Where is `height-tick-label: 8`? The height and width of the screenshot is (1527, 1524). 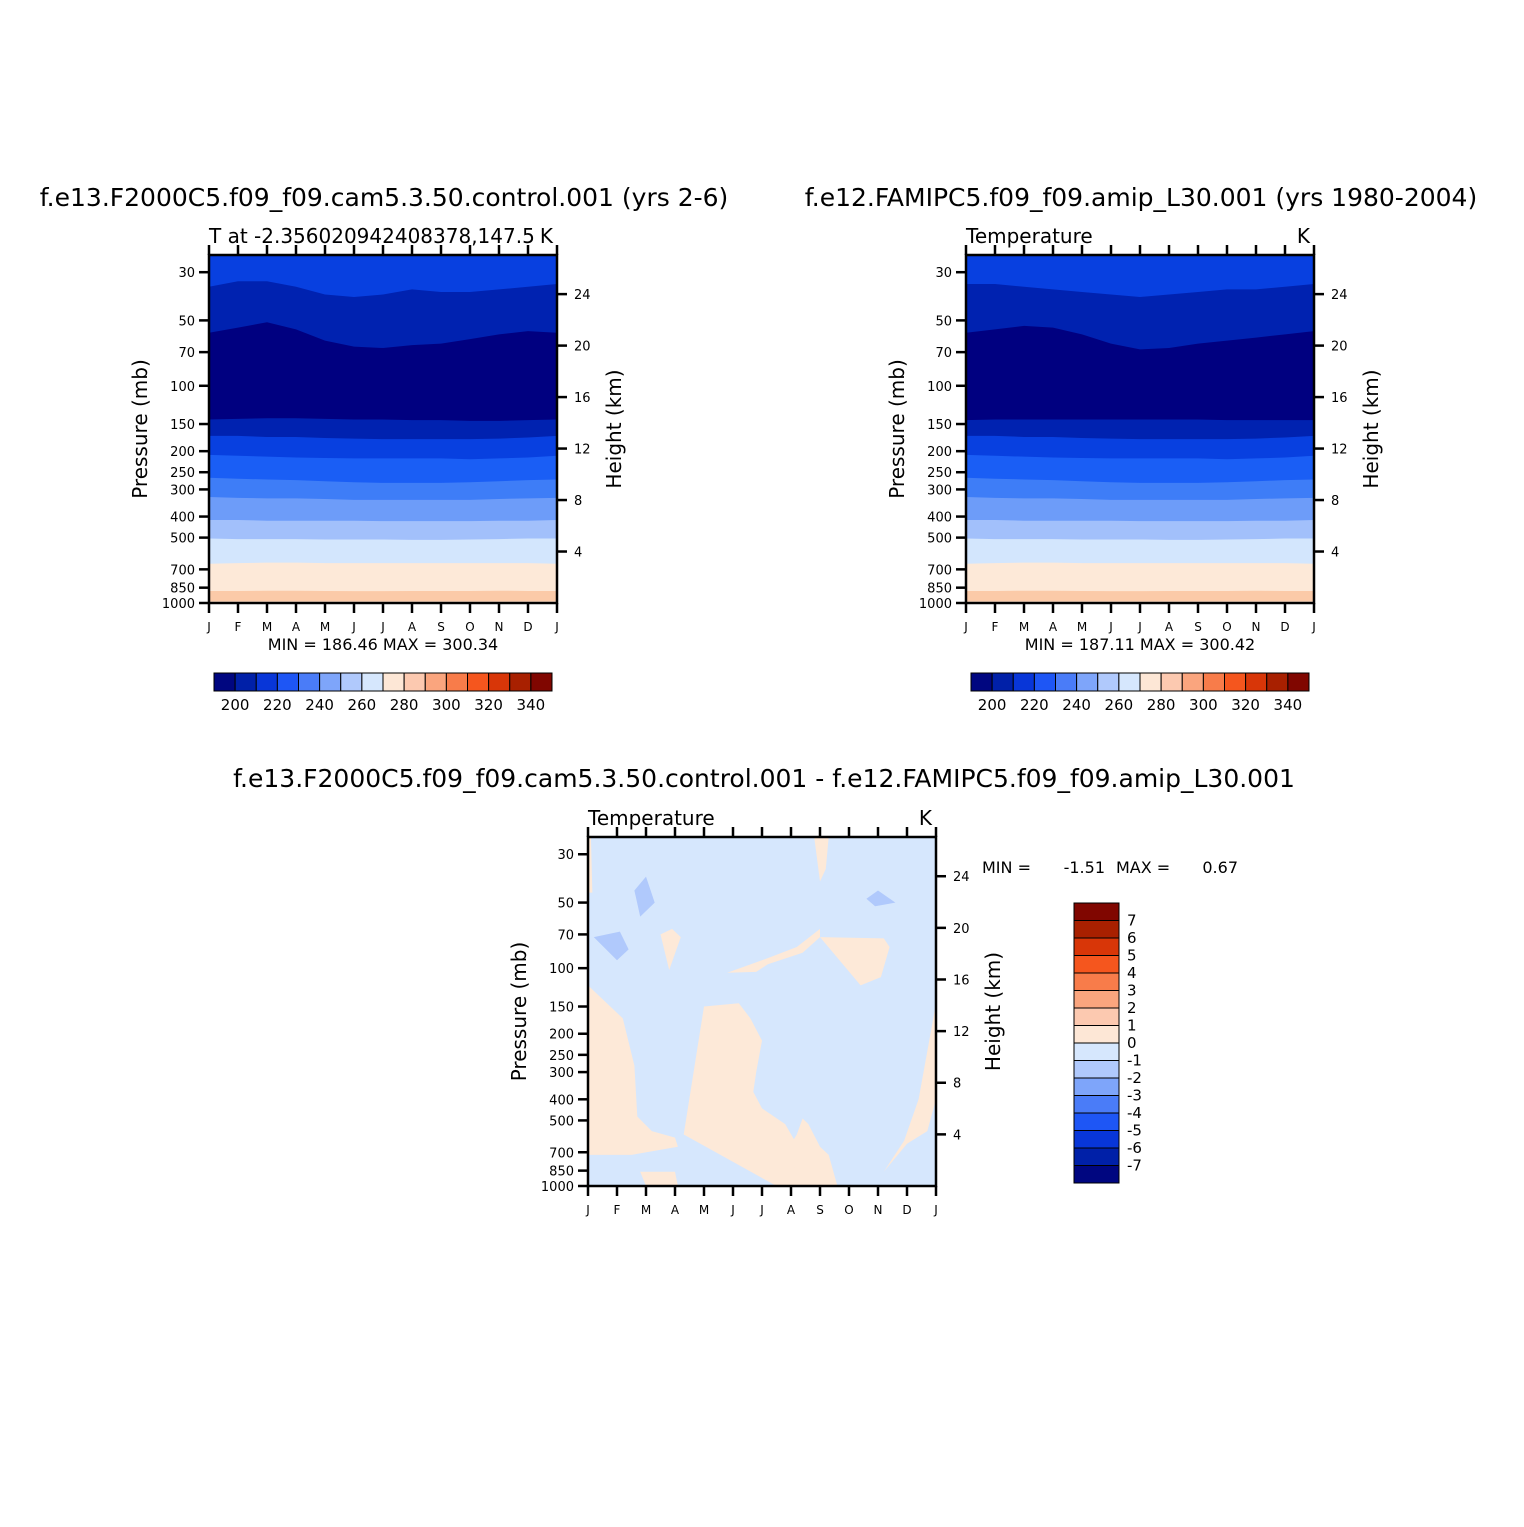 height-tick-label: 8 is located at coordinates (578, 501).